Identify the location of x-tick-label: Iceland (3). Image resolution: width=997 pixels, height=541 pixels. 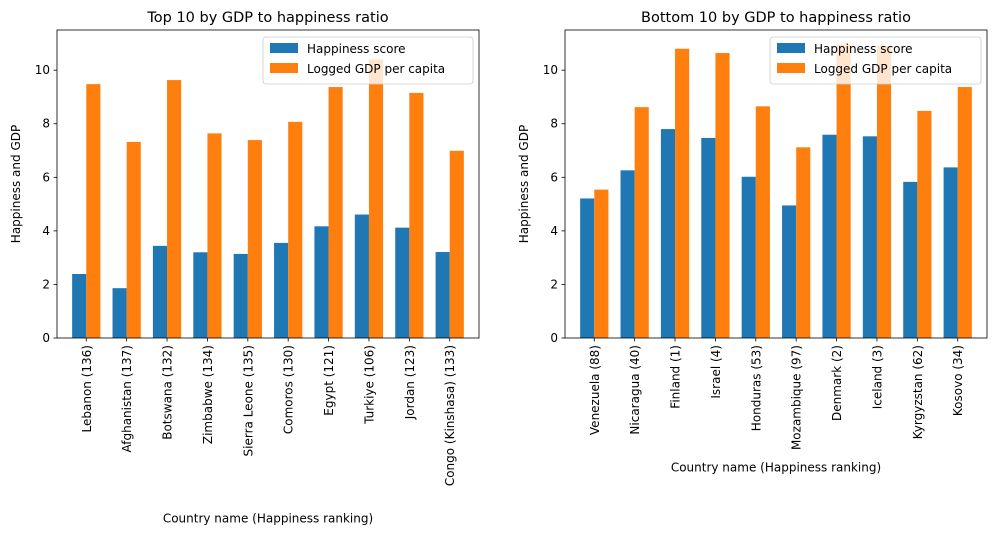
(877, 377).